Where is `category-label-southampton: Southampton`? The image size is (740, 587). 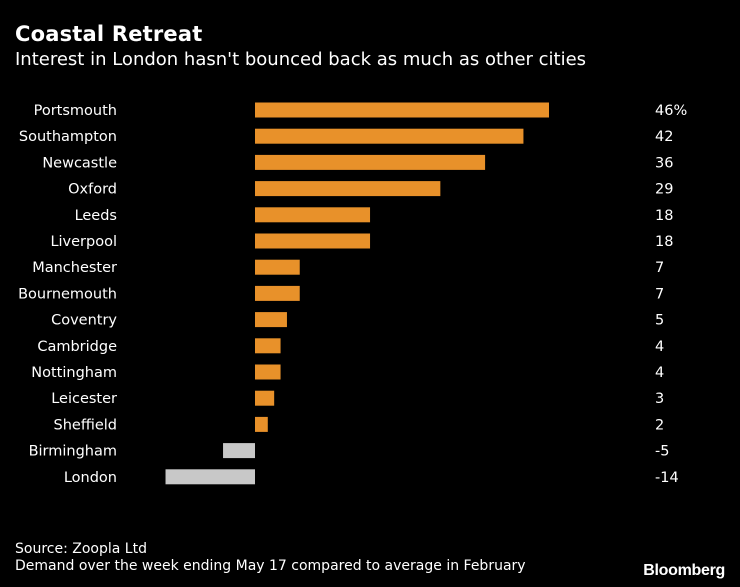 category-label-southampton: Southampton is located at coordinates (68, 137).